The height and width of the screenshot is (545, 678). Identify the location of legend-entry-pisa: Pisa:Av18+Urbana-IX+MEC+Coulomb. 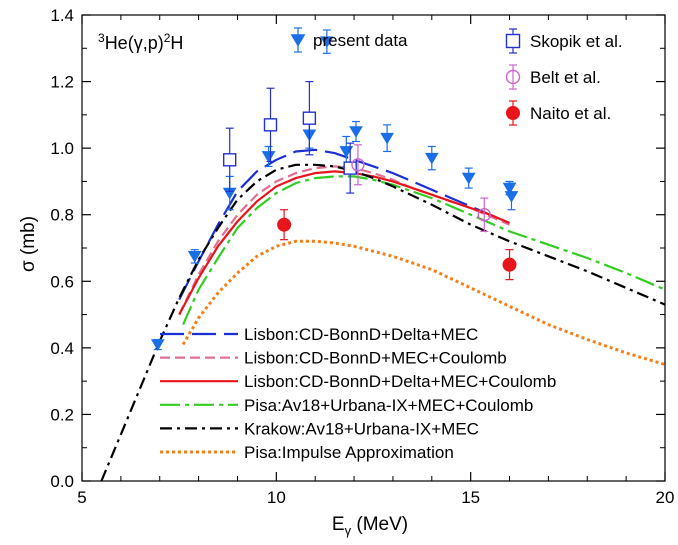
(346, 405).